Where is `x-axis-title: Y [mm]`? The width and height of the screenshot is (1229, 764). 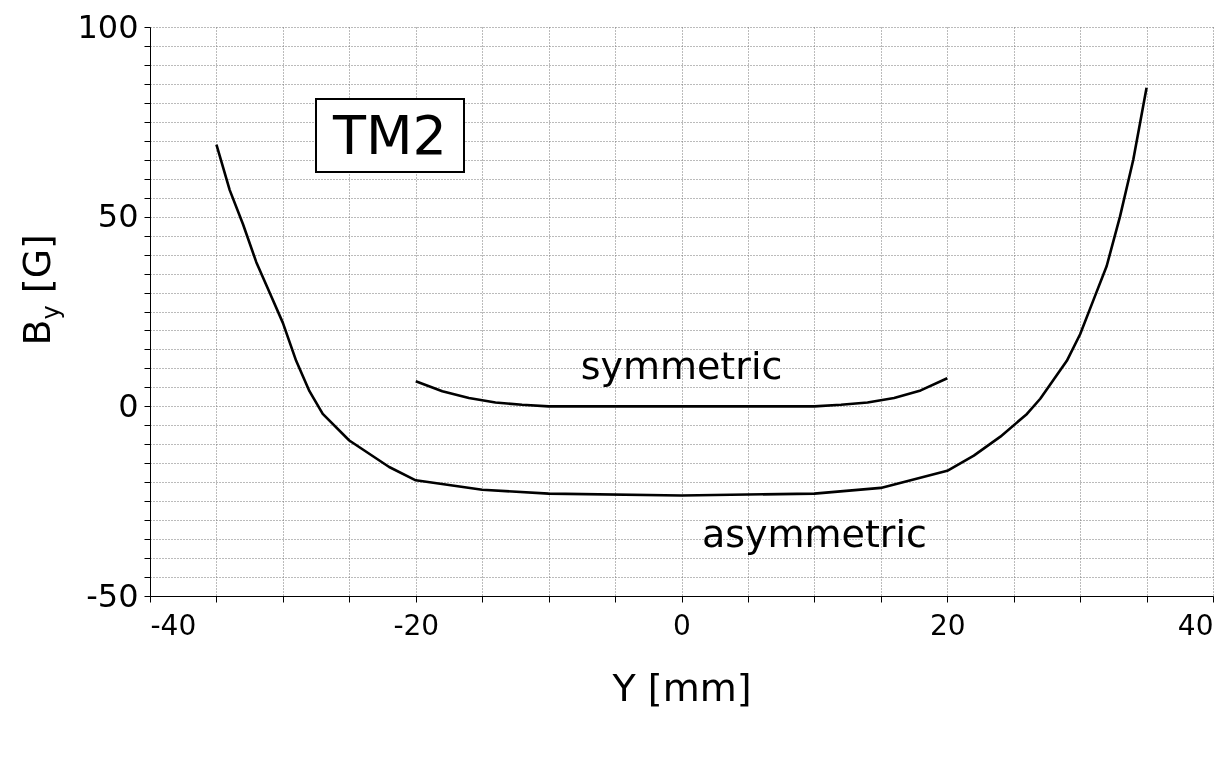
x-axis-title: Y [mm] is located at coordinates (681, 687).